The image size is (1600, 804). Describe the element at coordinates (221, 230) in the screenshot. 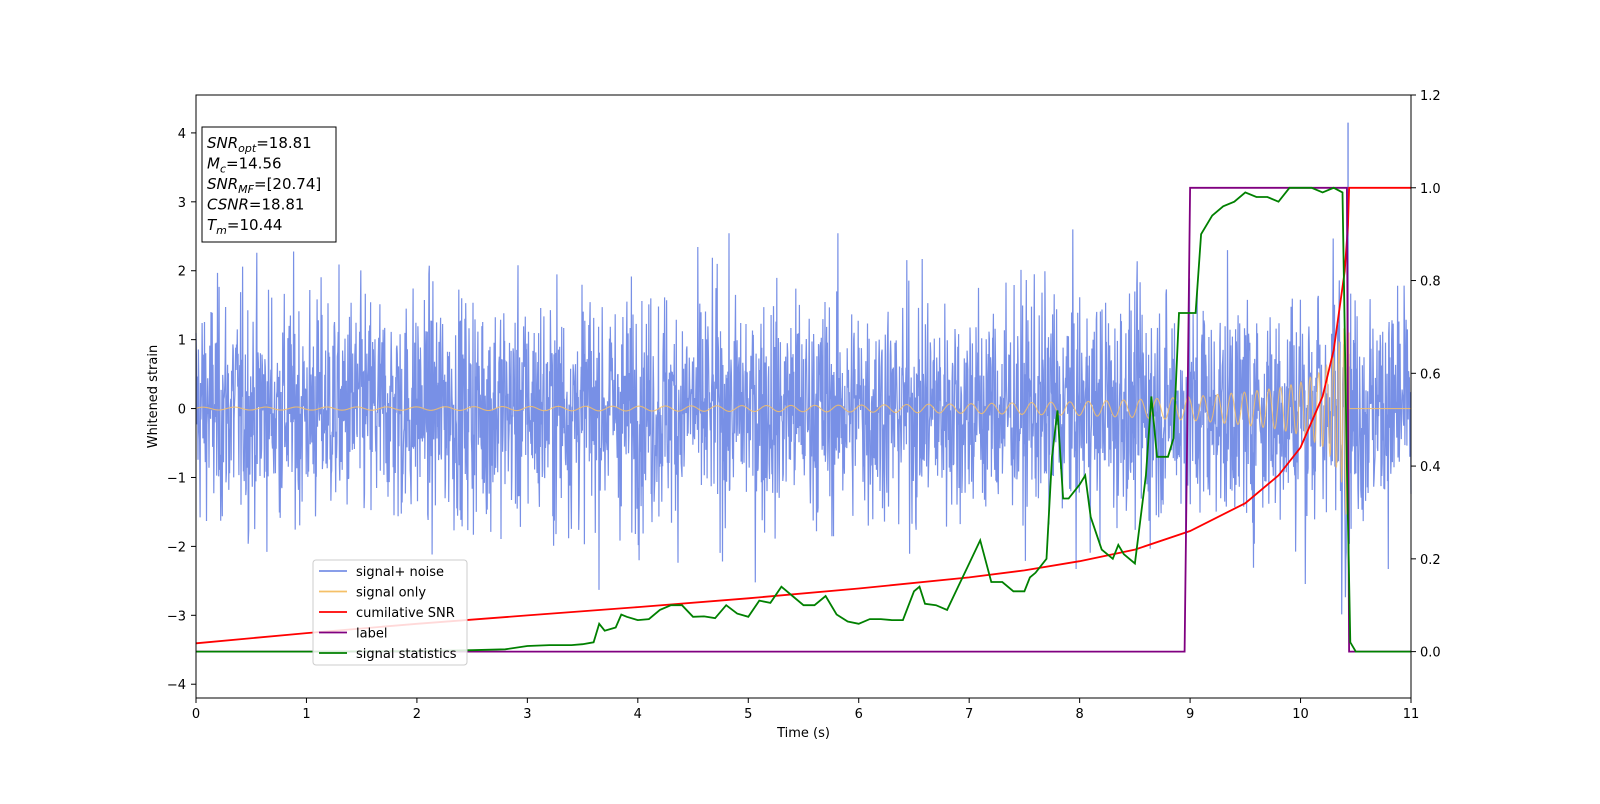

I see `info-subscript: m` at that location.